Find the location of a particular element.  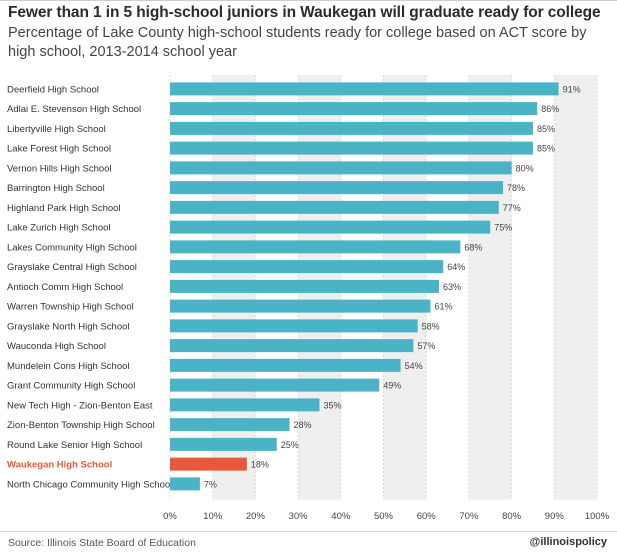

category-label: Lake Forest High School is located at coordinates (59, 149).